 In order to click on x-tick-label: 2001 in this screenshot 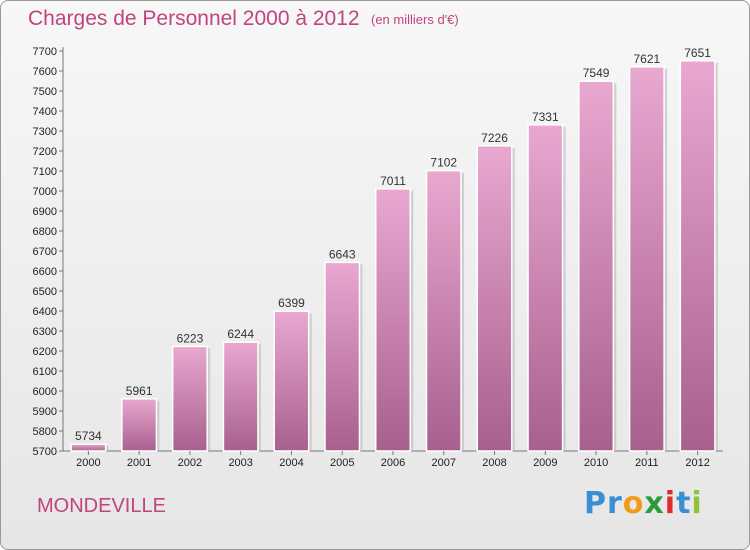, I will do `click(139, 463)`.